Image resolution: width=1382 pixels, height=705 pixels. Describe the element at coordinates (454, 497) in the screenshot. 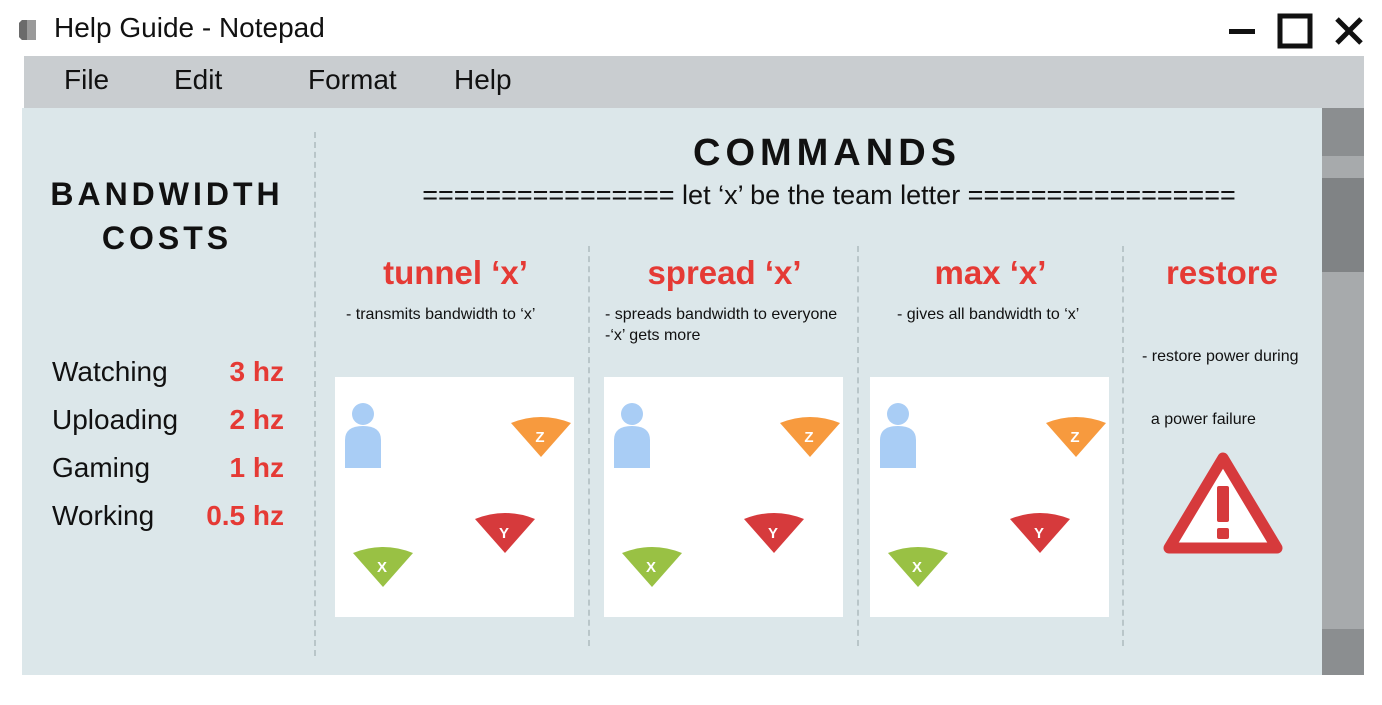

I see `tunnel-diagram: Z Y X` at that location.